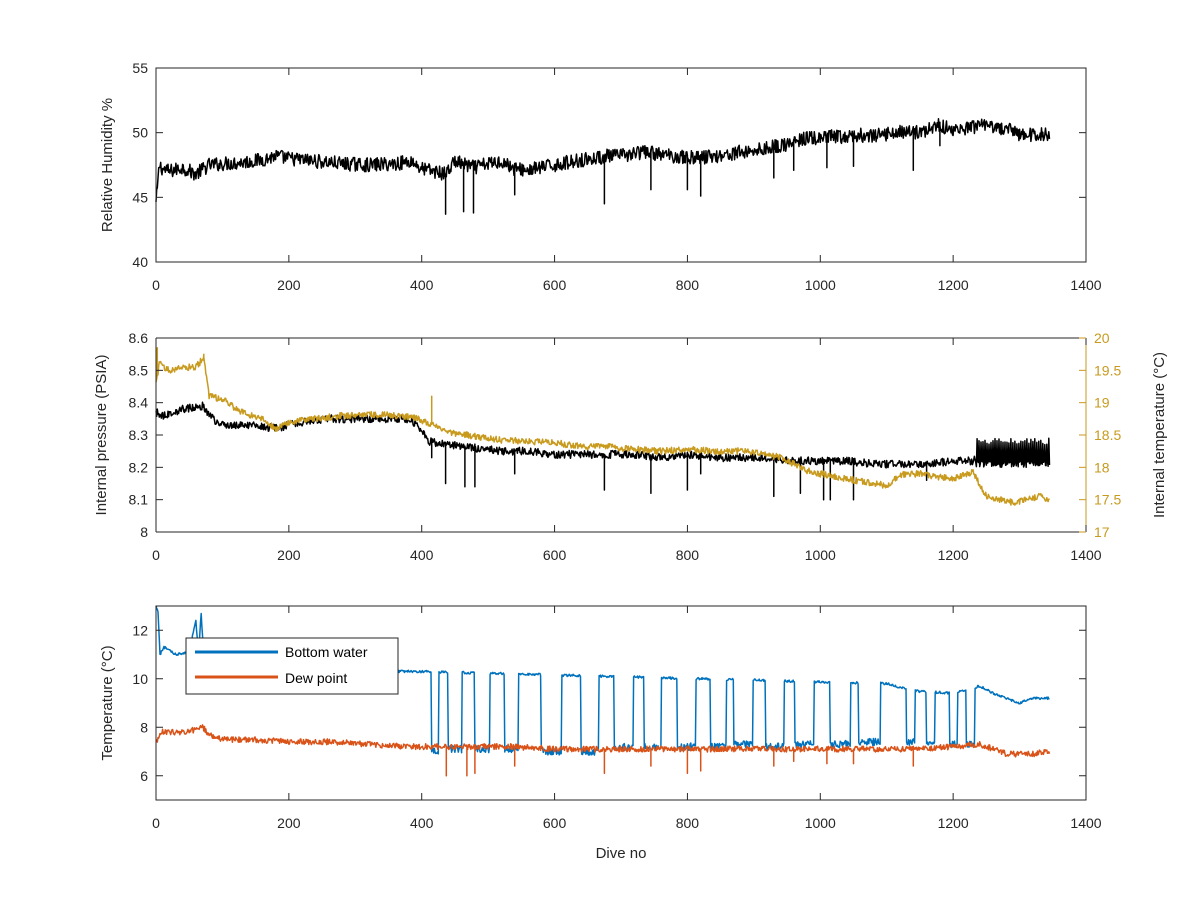  I want to click on legend-label-bottom-water: Bottom water, so click(326, 652).